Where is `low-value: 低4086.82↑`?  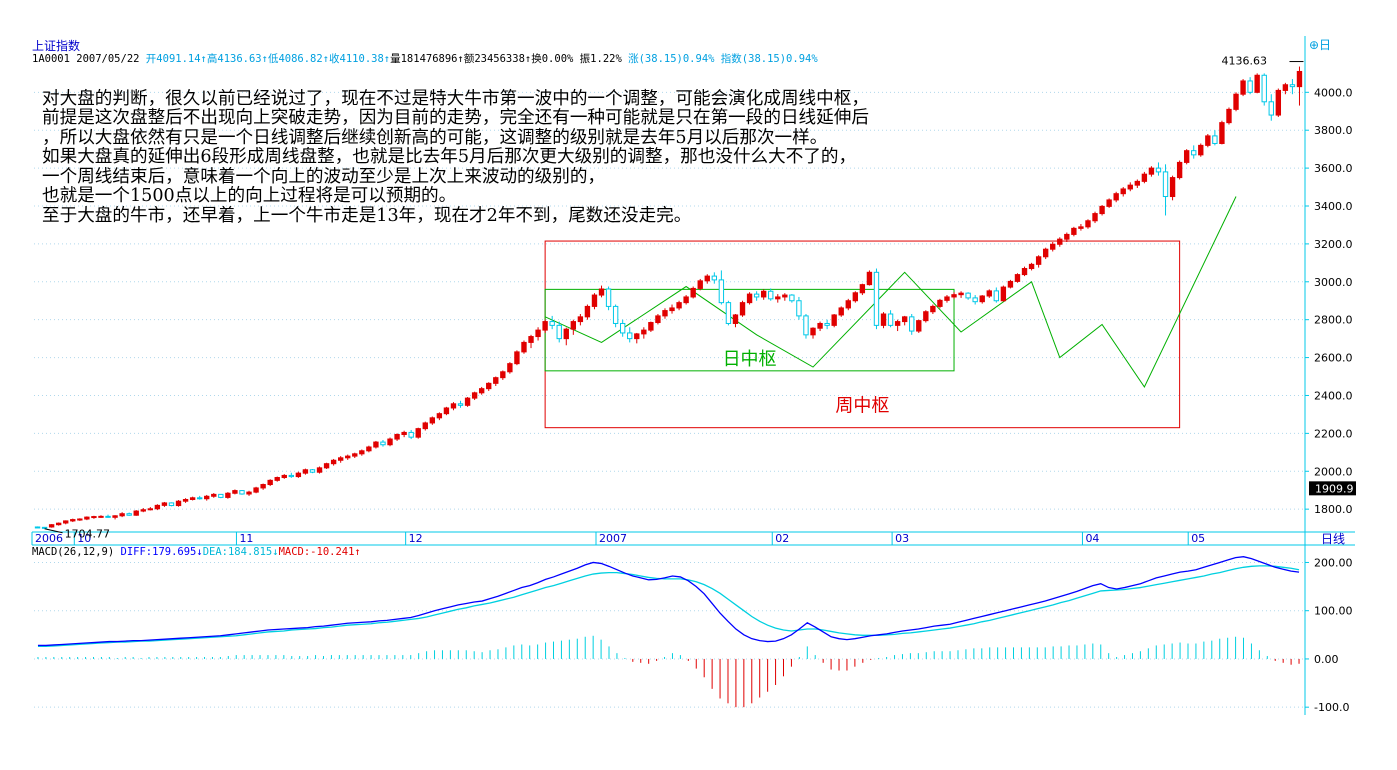 low-value: 低4086.82↑ is located at coordinates (298, 59).